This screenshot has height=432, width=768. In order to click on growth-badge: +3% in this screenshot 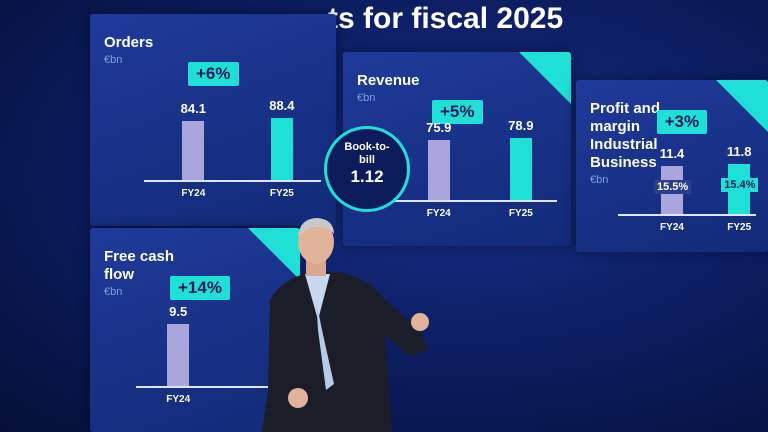, I will do `click(682, 122)`.